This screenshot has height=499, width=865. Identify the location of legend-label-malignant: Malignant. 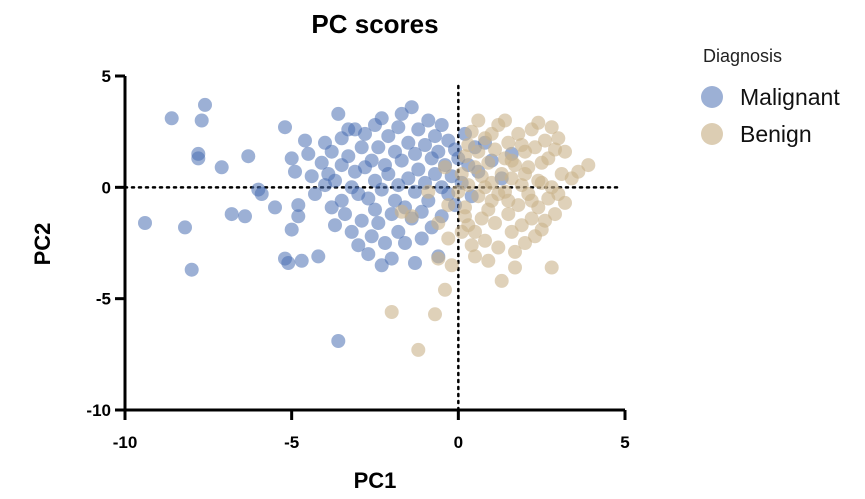
(790, 97).